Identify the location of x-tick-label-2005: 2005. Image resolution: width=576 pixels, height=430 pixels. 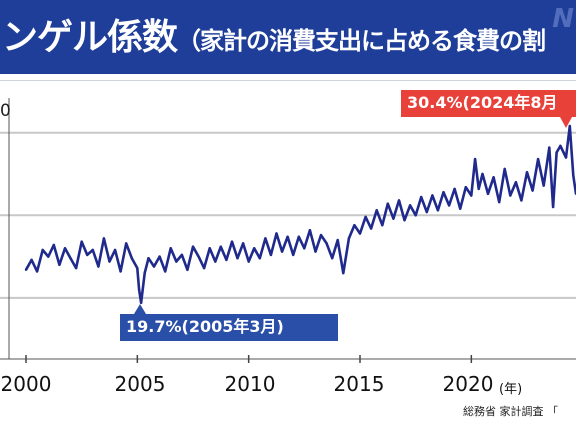
(140, 384).